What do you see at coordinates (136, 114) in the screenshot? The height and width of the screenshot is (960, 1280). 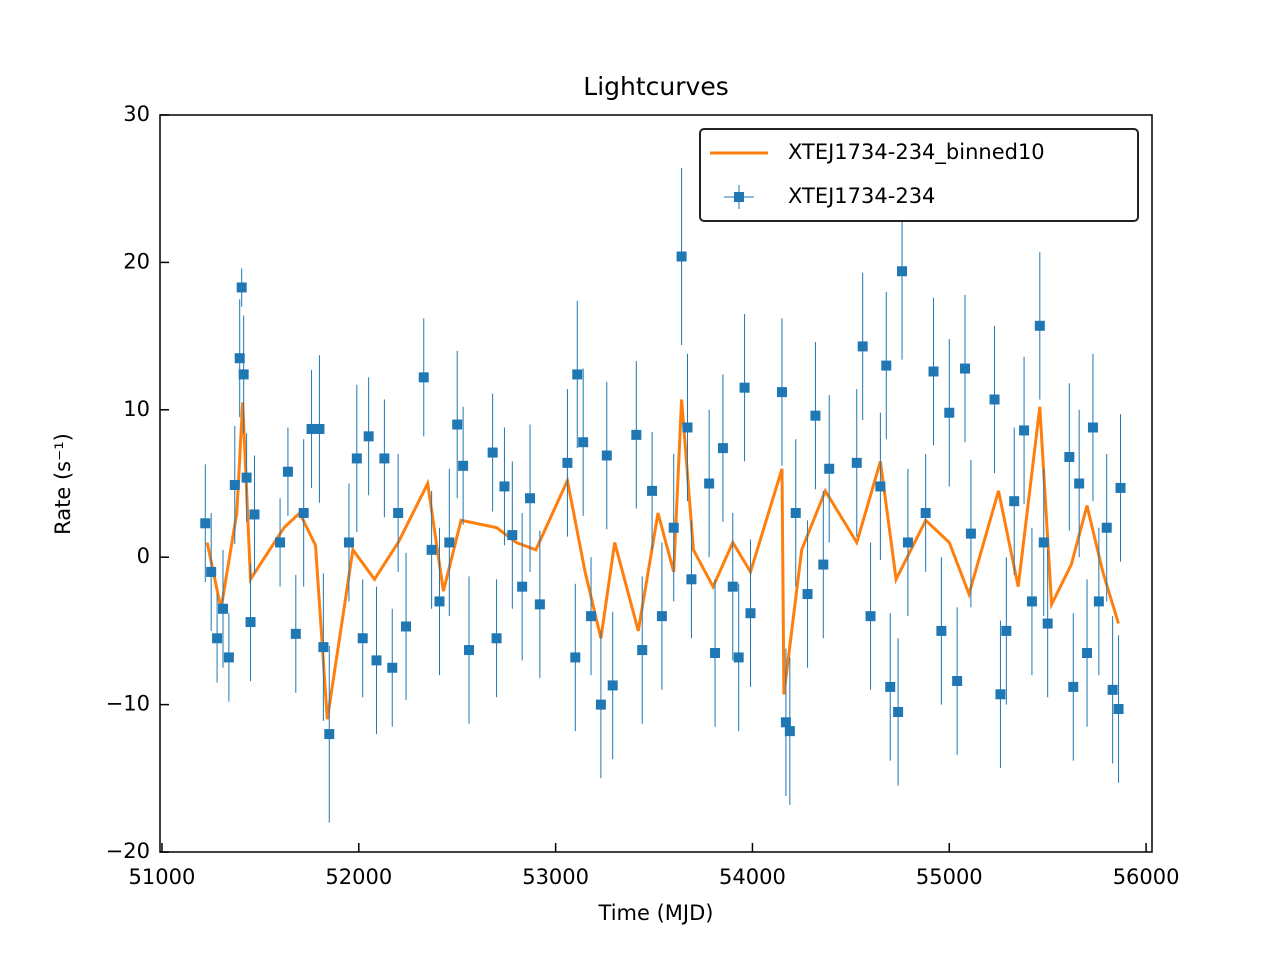 I see `y-tick-label: 30` at bounding box center [136, 114].